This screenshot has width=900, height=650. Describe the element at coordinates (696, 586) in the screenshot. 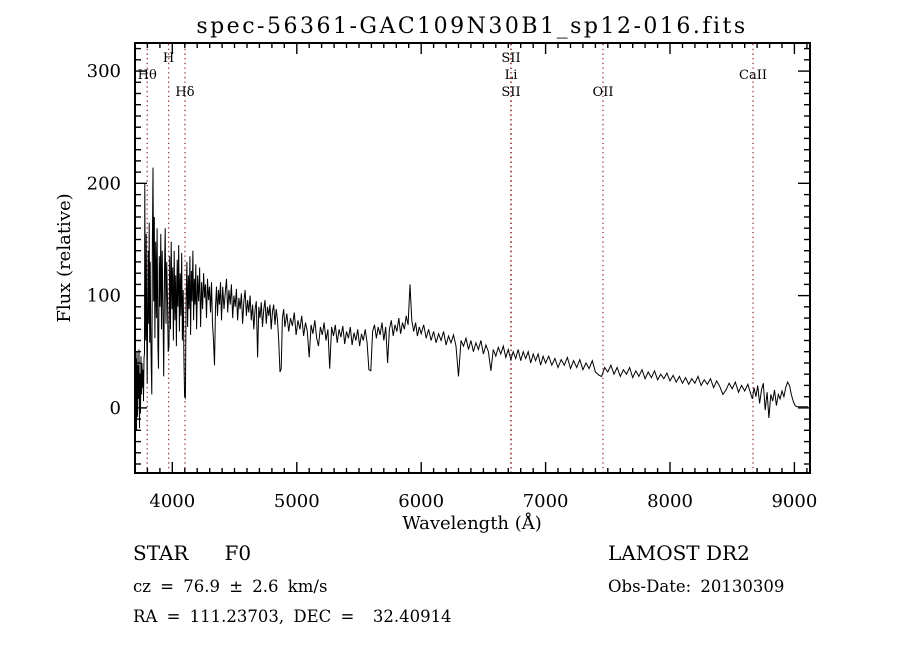

I see `obs-date: Obs-Date: 20130309` at that location.